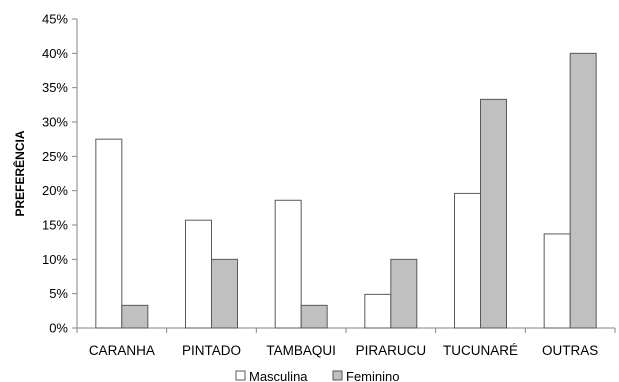 This screenshot has height=382, width=619. Describe the element at coordinates (55, 87) in the screenshot. I see `y-tick-label: 35%` at that location.